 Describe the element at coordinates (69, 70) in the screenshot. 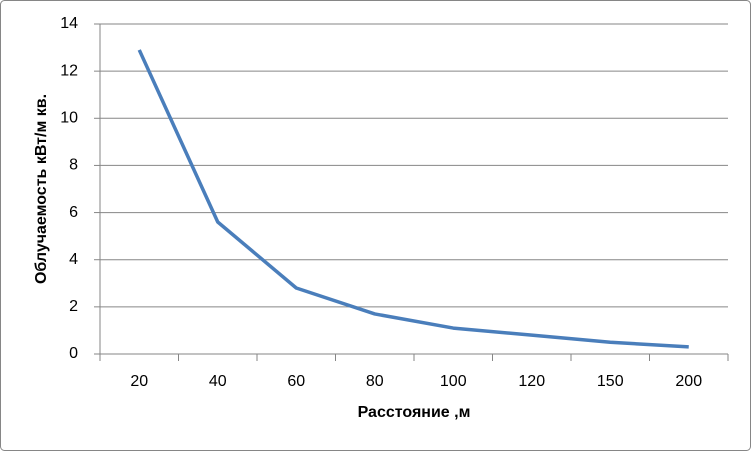

I see `y-tick-label: 12` at that location.